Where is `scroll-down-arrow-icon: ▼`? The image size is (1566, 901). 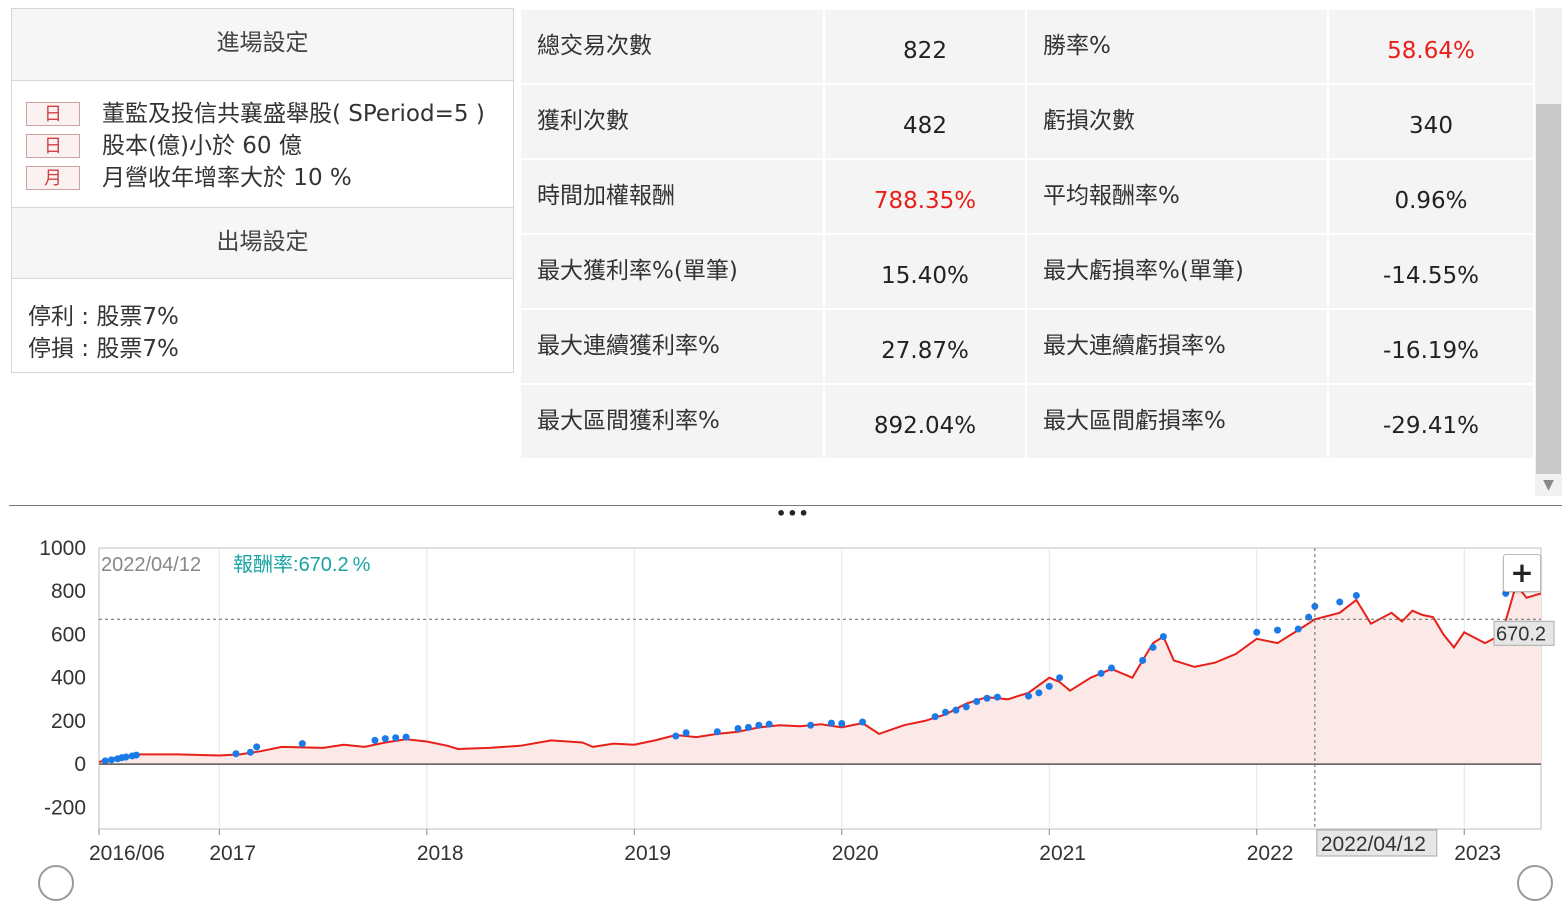
scroll-down-arrow-icon: ▼ is located at coordinates (1548, 485).